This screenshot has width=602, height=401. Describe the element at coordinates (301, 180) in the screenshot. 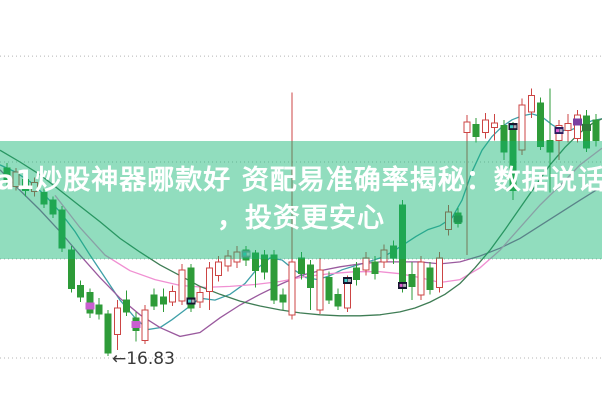

I see `headline-line1: a1炒股神器哪款好 资配易准确率揭秘：数据说话` at that location.